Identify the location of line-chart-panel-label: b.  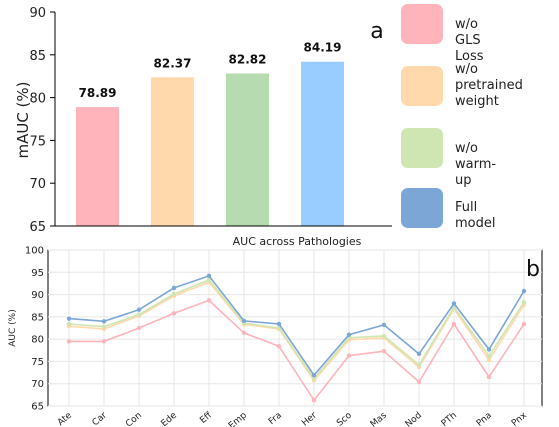
(533, 269).